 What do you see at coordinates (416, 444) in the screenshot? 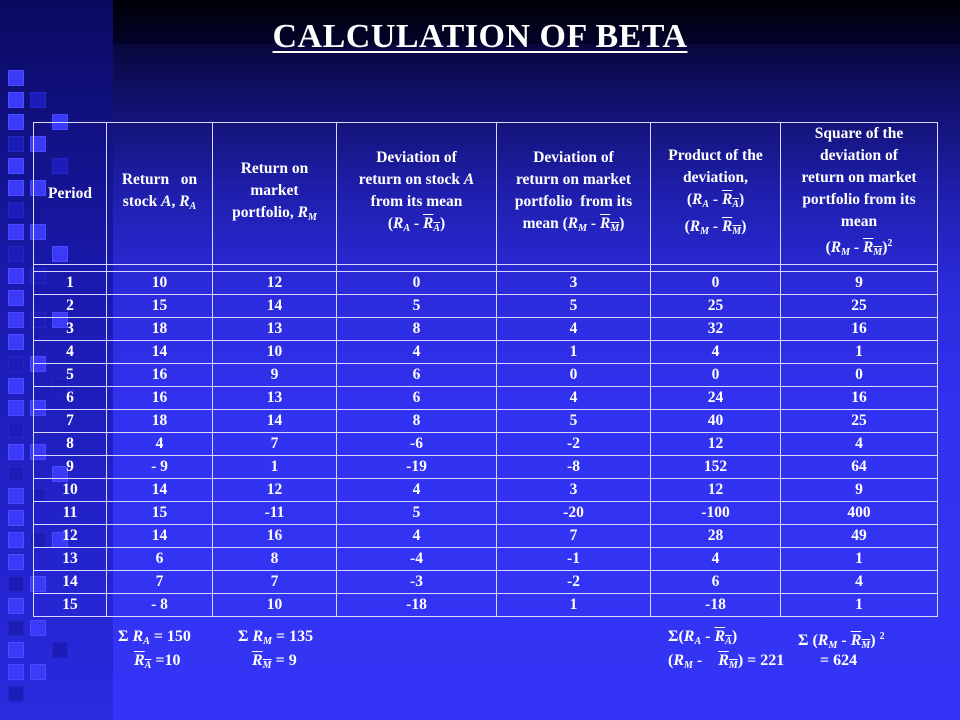
I see `cell-dev-a: -6` at bounding box center [416, 444].